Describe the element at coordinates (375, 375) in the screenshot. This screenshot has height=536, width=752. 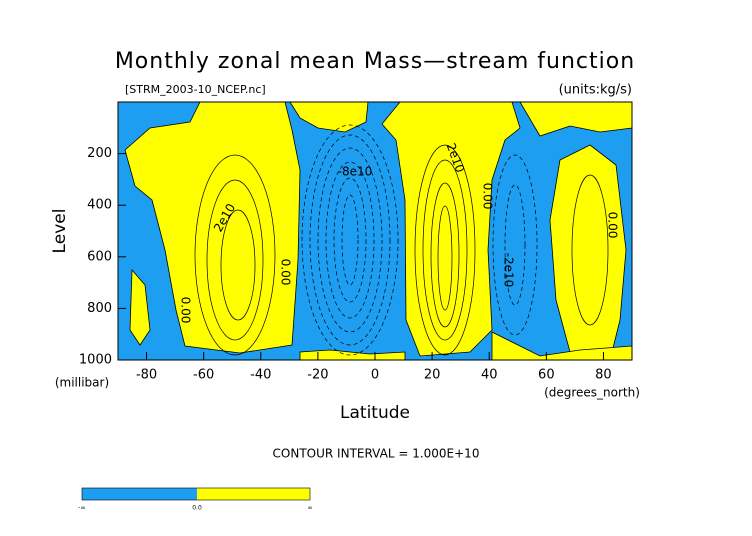
I see `x-tick-label: 0` at that location.